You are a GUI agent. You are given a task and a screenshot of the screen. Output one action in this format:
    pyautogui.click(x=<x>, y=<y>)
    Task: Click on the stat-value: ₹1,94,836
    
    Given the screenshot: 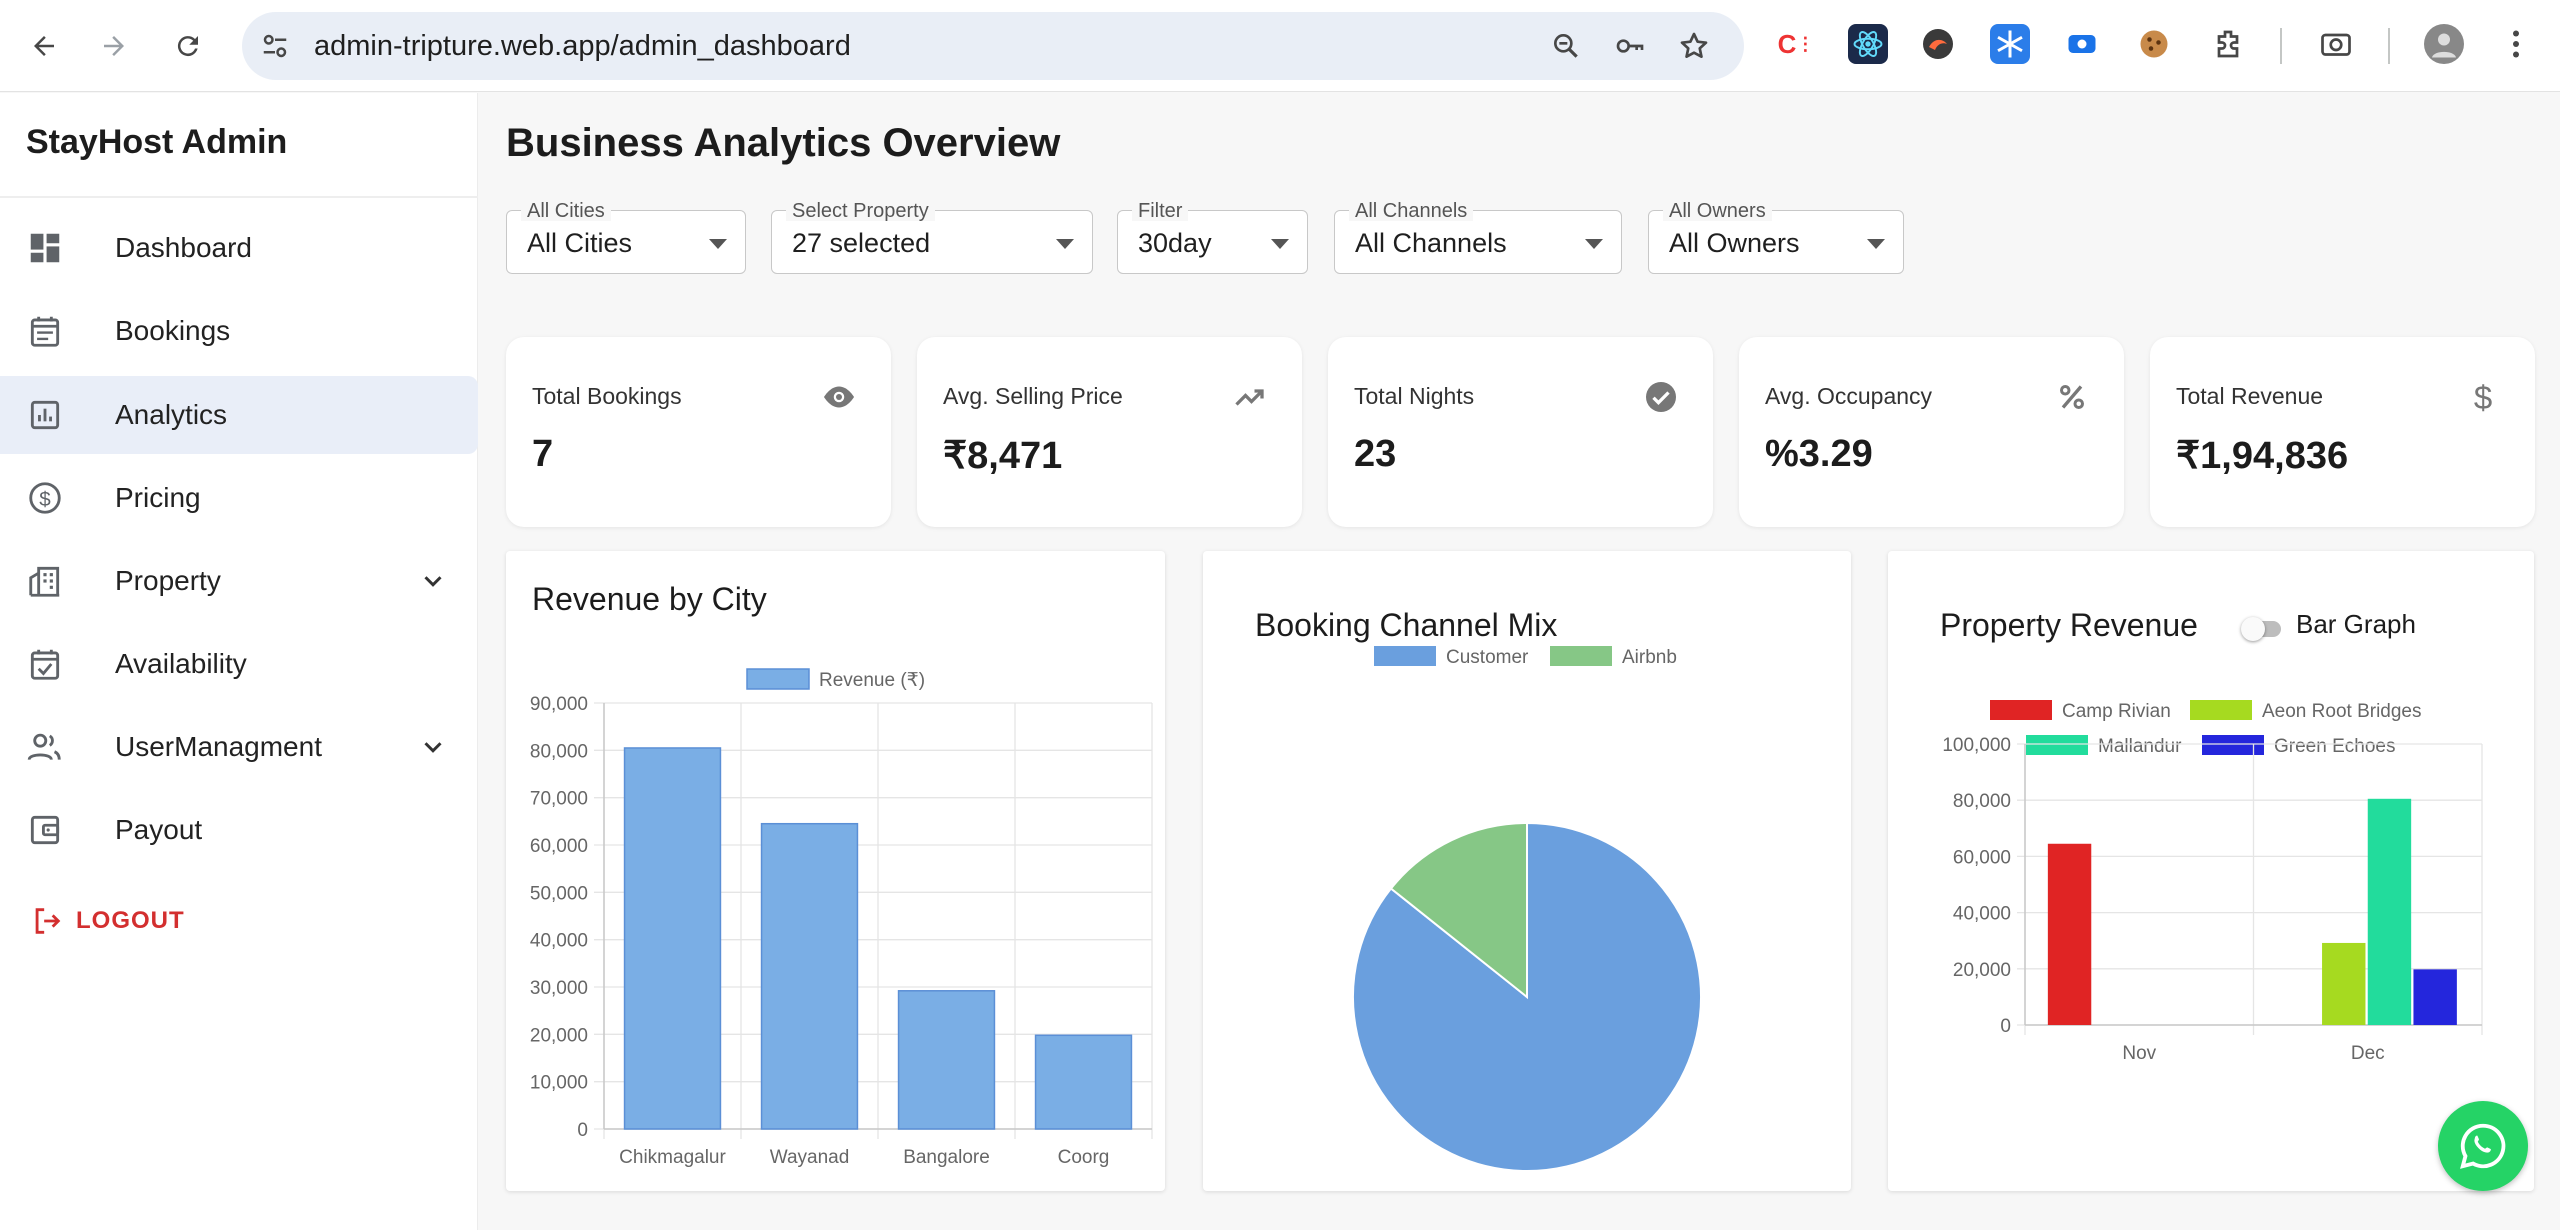 What is the action you would take?
    pyautogui.click(x=2262, y=456)
    